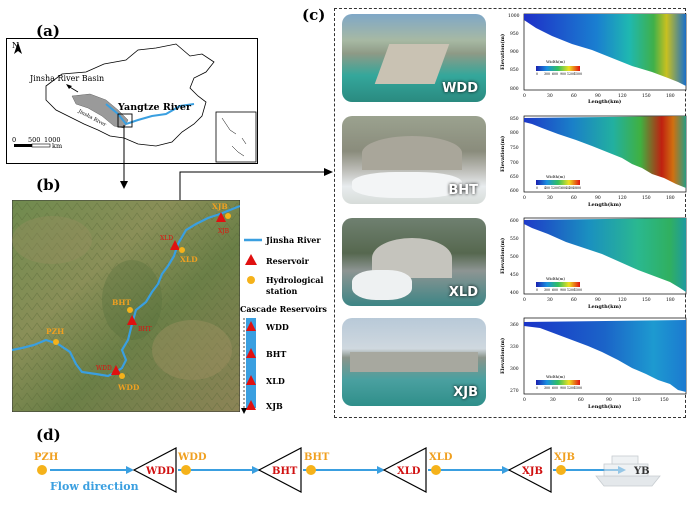 The width and height of the screenshot is (693, 505). Describe the element at coordinates (514, 163) in the screenshot. I see `svg-text: 700` at that location.